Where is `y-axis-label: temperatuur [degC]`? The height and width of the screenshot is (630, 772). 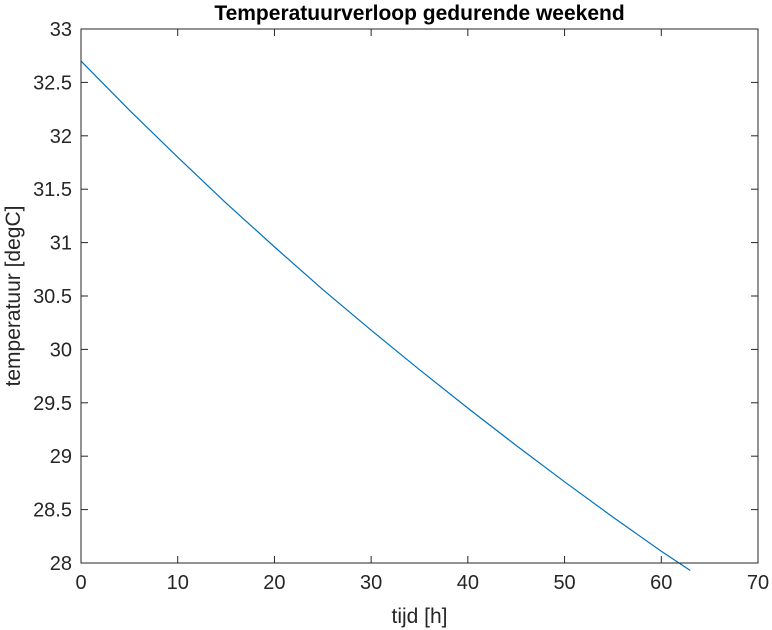 y-axis-label: temperatuur [degC] is located at coordinates (13, 296).